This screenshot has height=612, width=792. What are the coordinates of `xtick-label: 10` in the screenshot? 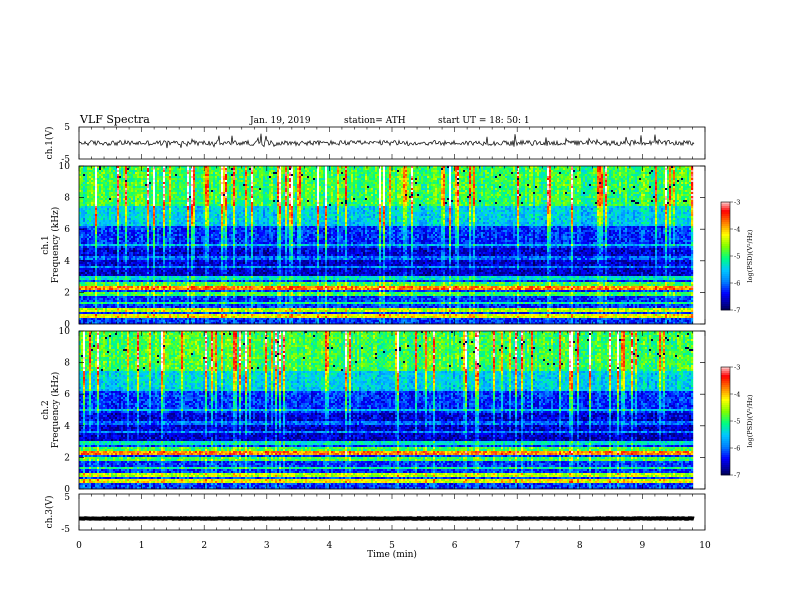 It's located at (705, 546).